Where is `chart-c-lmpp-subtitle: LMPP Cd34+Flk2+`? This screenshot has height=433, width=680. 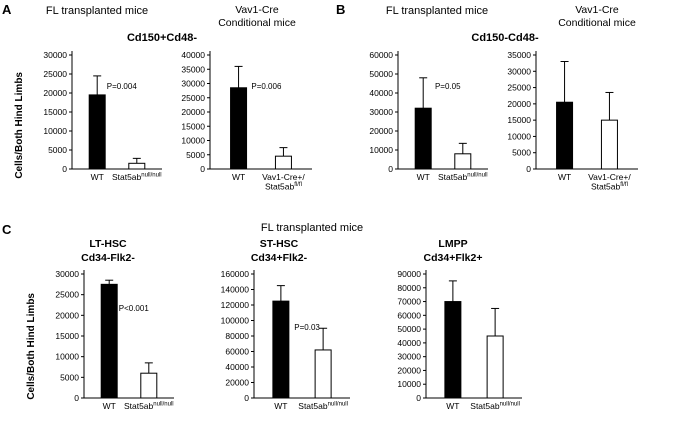 chart-c-lmpp-subtitle: LMPP Cd34+Flk2+ is located at coordinates (453, 252).